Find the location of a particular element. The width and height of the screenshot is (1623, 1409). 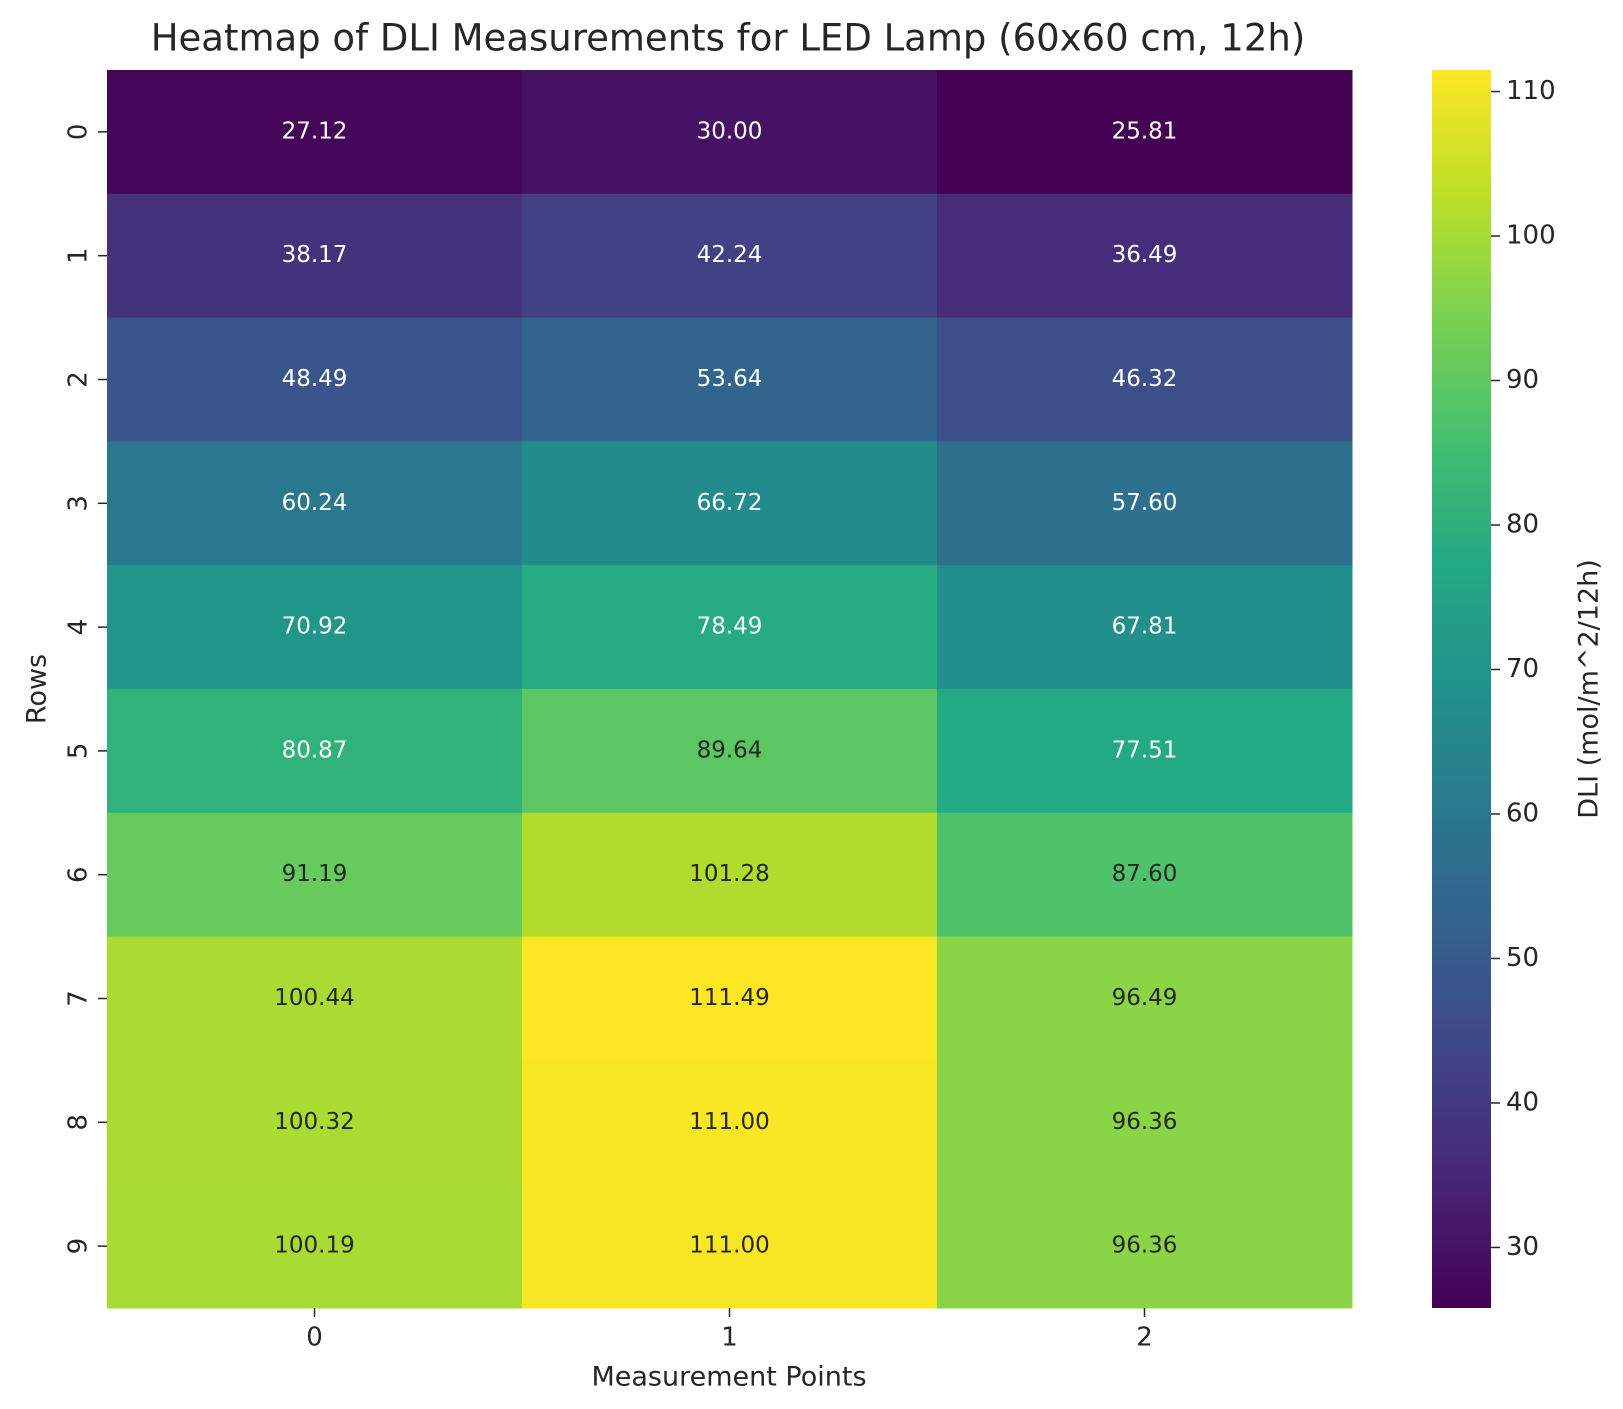

colorbar-tick-label: 70 is located at coordinates (1522, 669).